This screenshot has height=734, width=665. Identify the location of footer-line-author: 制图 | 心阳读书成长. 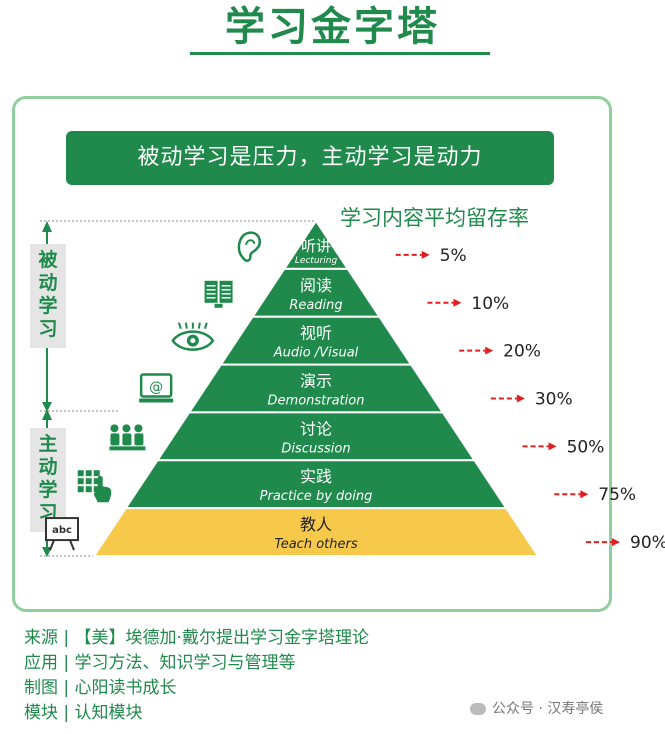
(100, 688).